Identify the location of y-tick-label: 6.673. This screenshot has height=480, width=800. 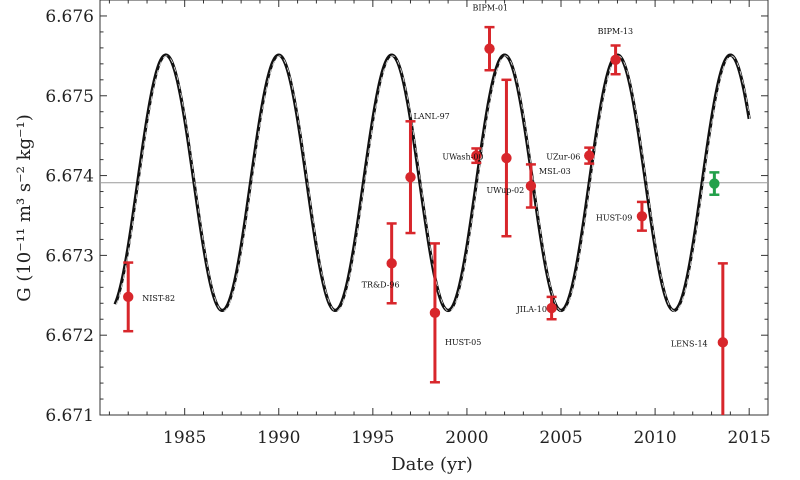
(69, 256).